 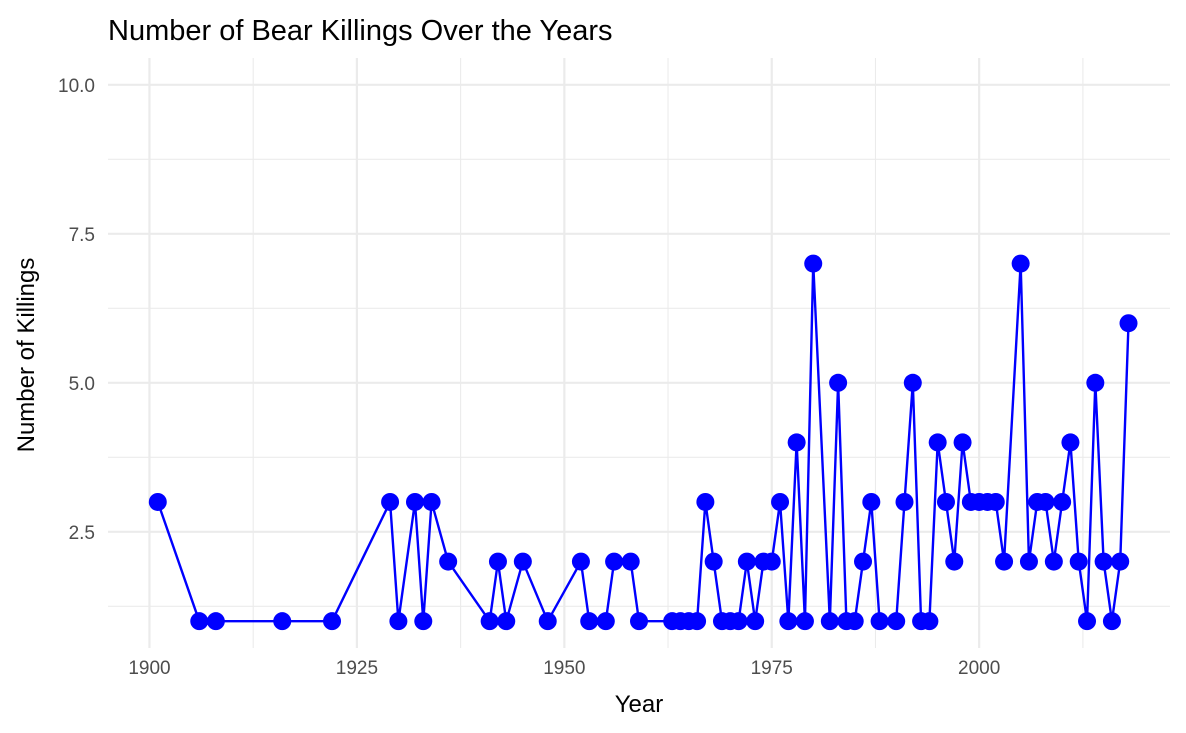 I want to click on y-tick-label: 7.5, so click(x=82, y=235).